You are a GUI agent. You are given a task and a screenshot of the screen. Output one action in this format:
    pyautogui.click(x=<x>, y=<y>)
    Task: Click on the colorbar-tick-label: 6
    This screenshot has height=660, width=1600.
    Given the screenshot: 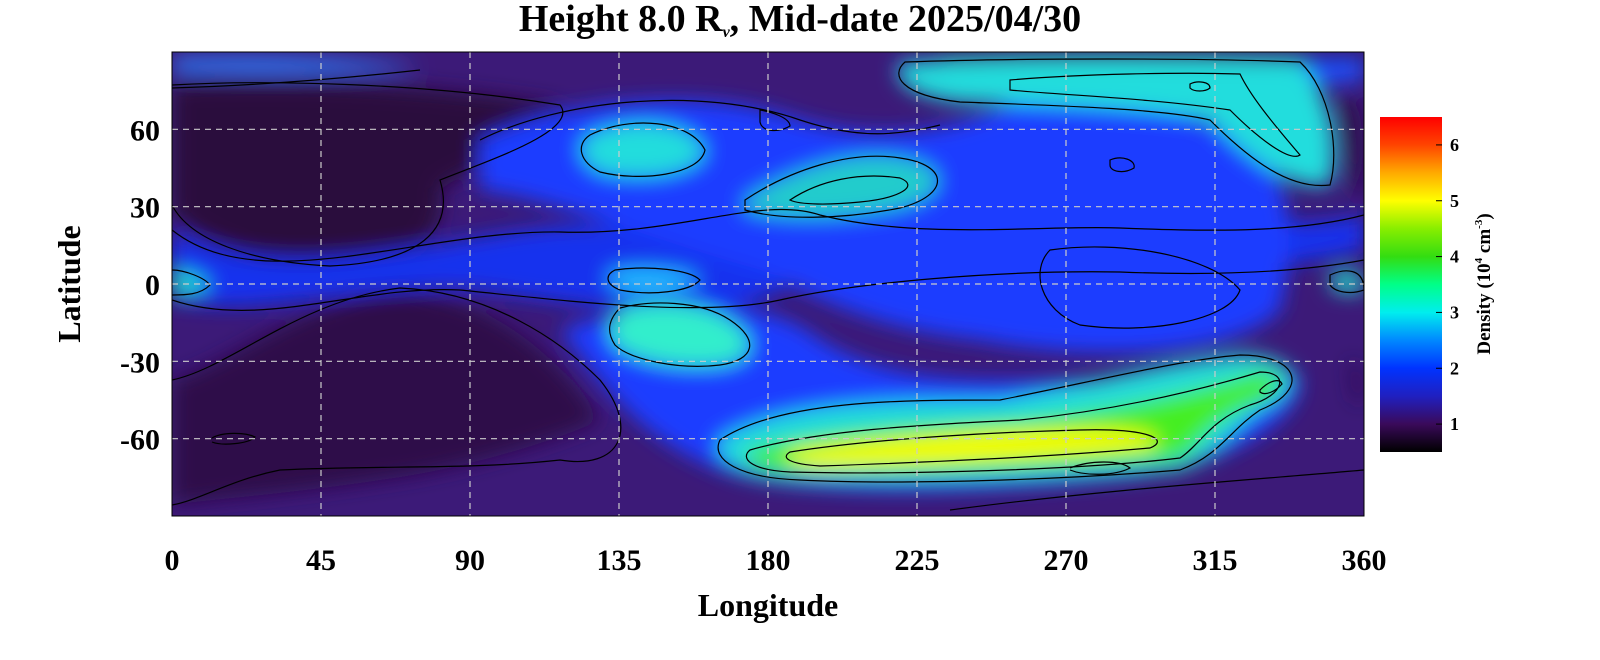 What is the action you would take?
    pyautogui.click(x=1454, y=145)
    